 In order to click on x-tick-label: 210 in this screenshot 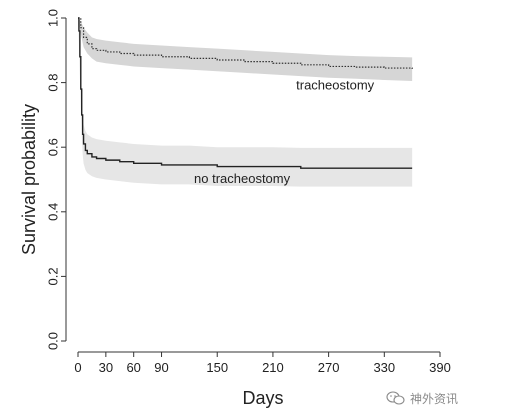, I will do `click(273, 367)`.